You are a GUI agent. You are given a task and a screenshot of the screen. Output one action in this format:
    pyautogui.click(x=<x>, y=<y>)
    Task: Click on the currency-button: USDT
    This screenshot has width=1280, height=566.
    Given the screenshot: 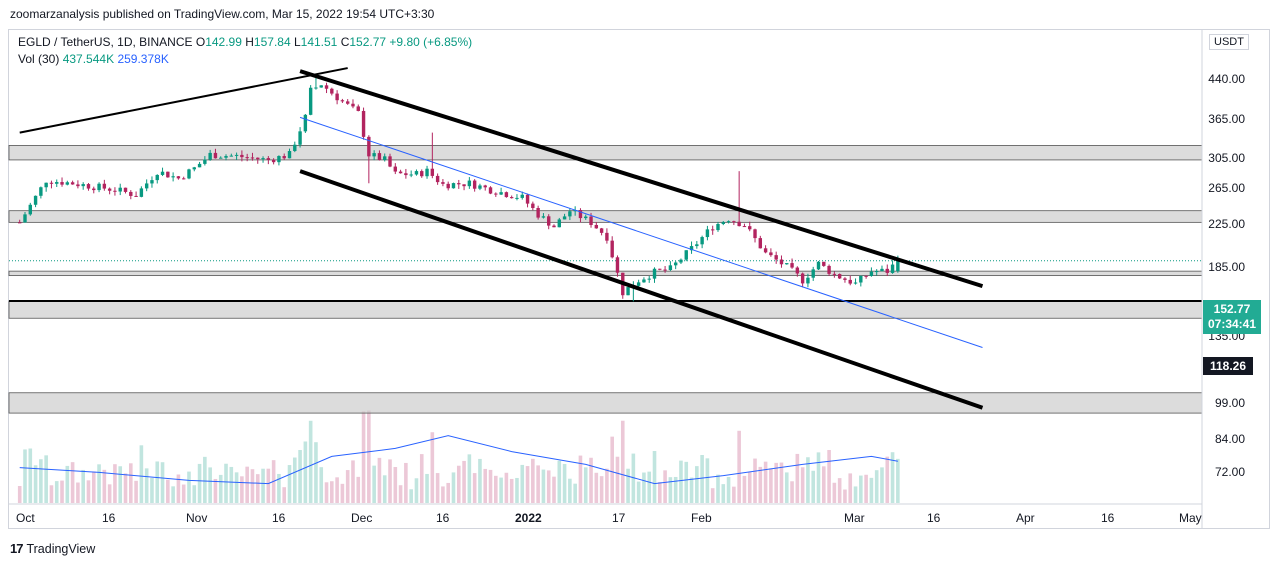 What is the action you would take?
    pyautogui.click(x=1229, y=42)
    